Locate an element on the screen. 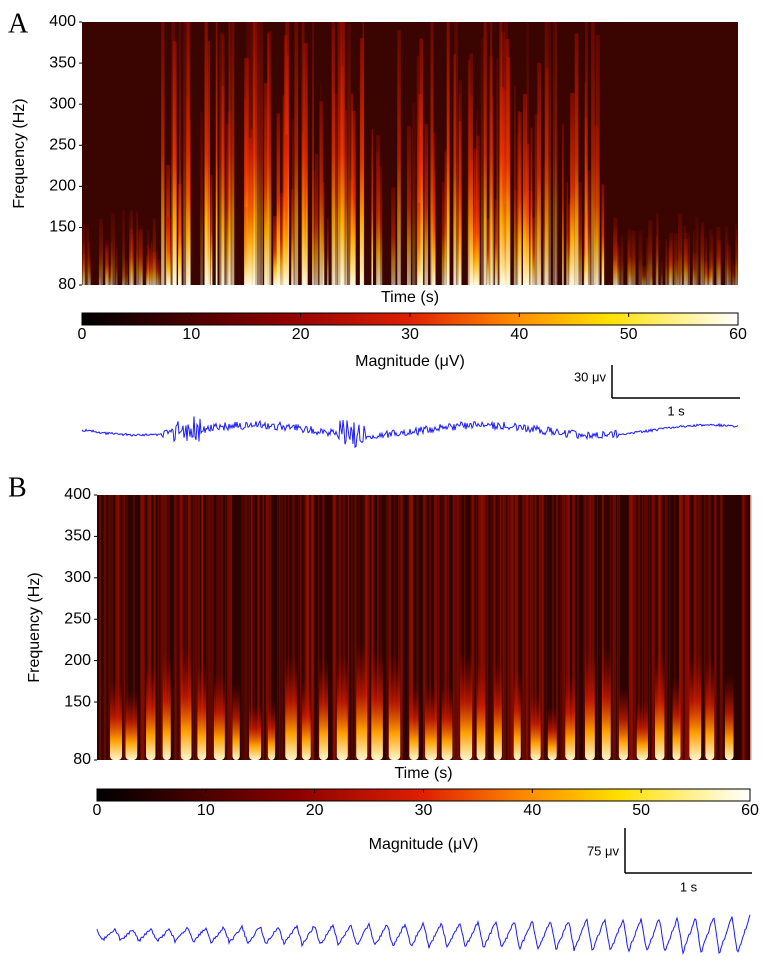  scale-bar-amplitude: 30 μv is located at coordinates (590, 376).